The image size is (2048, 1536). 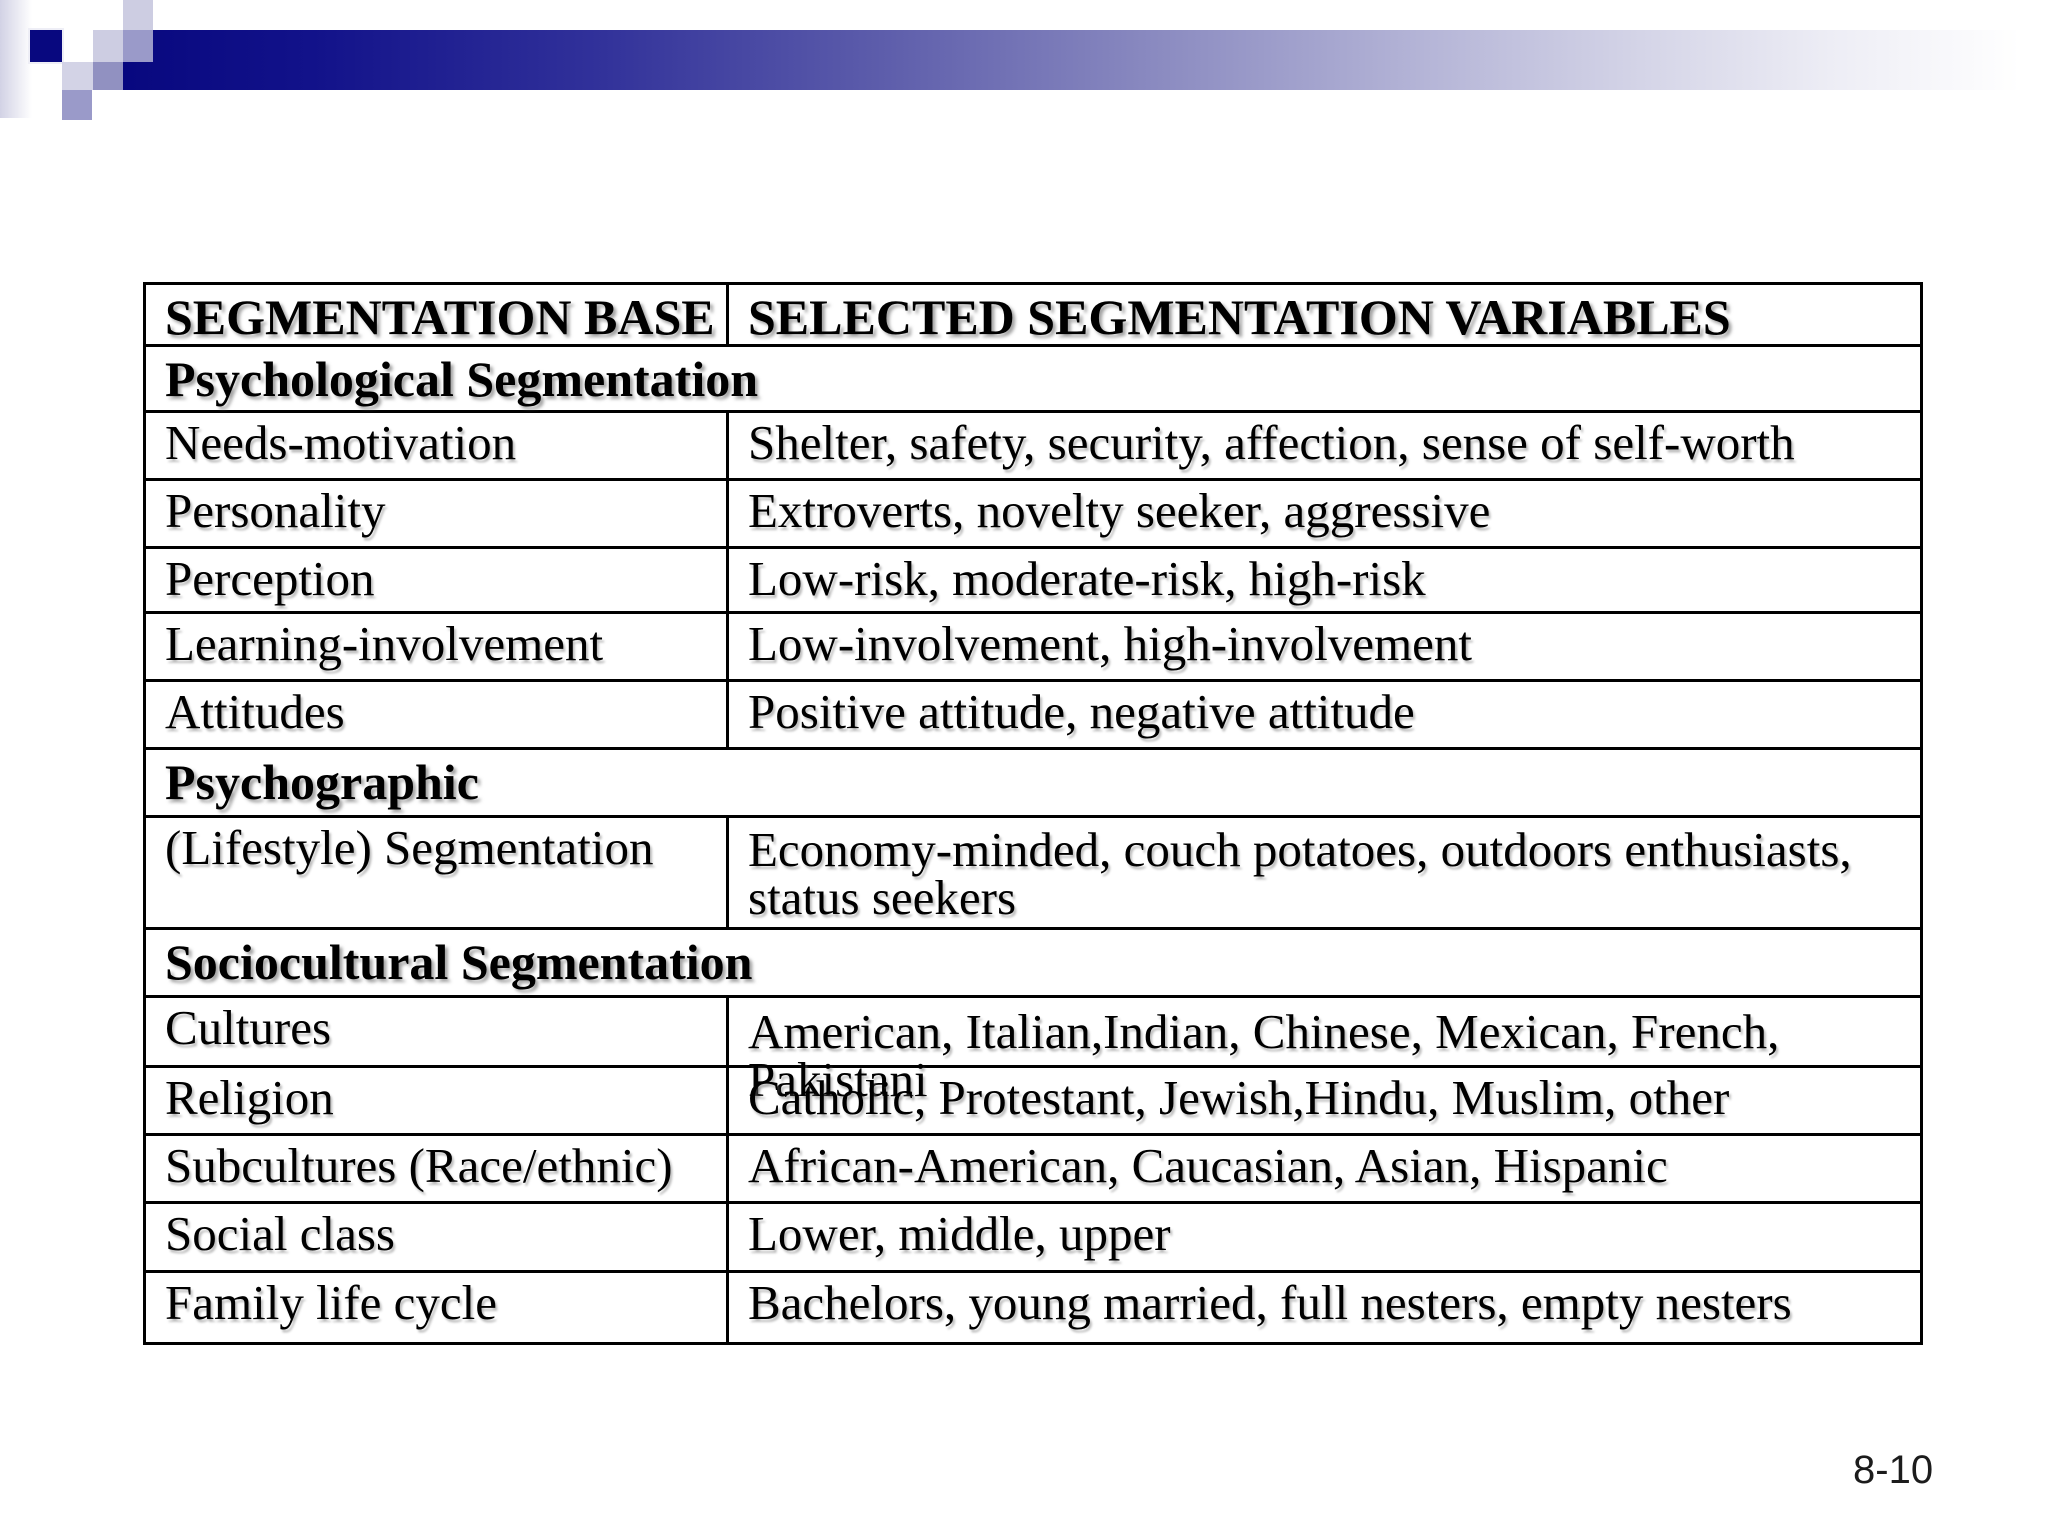 I want to click on decor-gradient-band, so click(x=1071, y=60).